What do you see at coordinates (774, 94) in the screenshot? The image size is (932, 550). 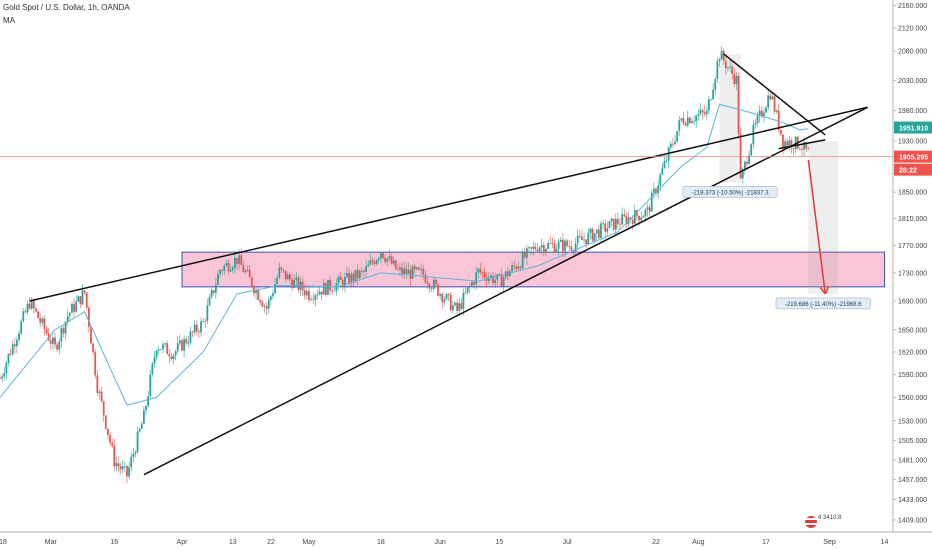 I see `trendline` at bounding box center [774, 94].